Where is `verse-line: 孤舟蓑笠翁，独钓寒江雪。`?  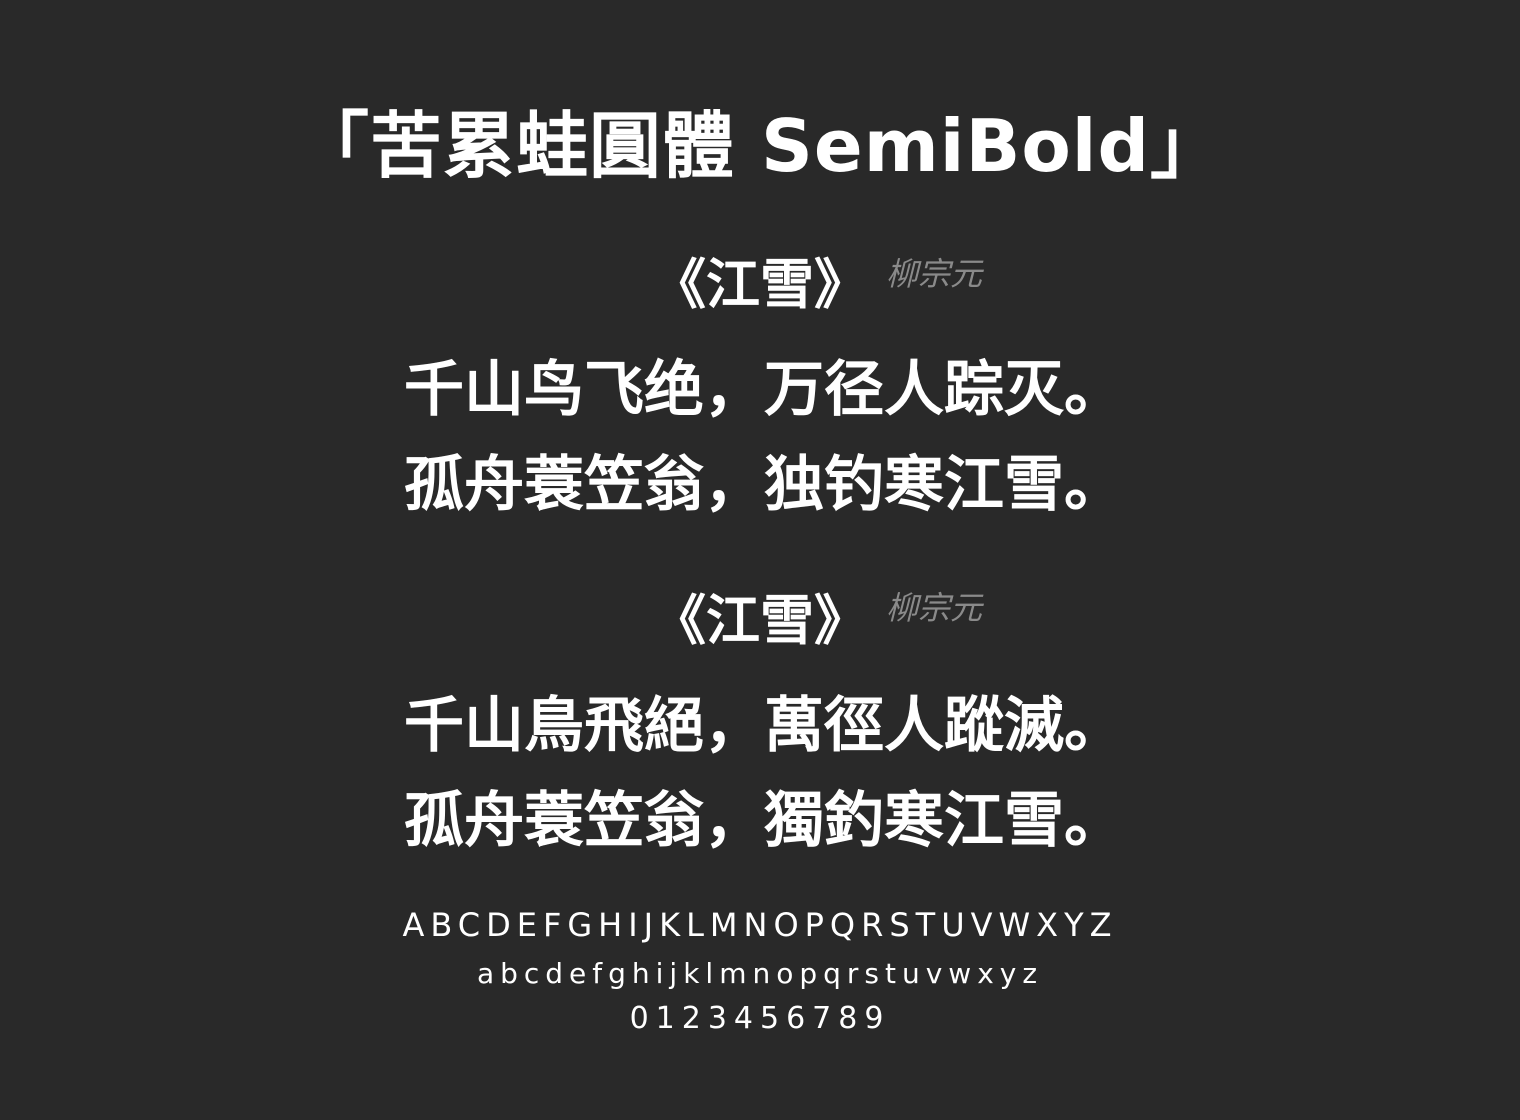 verse-line: 孤舟蓑笠翁，独钓寒江雪。 is located at coordinates (764, 485).